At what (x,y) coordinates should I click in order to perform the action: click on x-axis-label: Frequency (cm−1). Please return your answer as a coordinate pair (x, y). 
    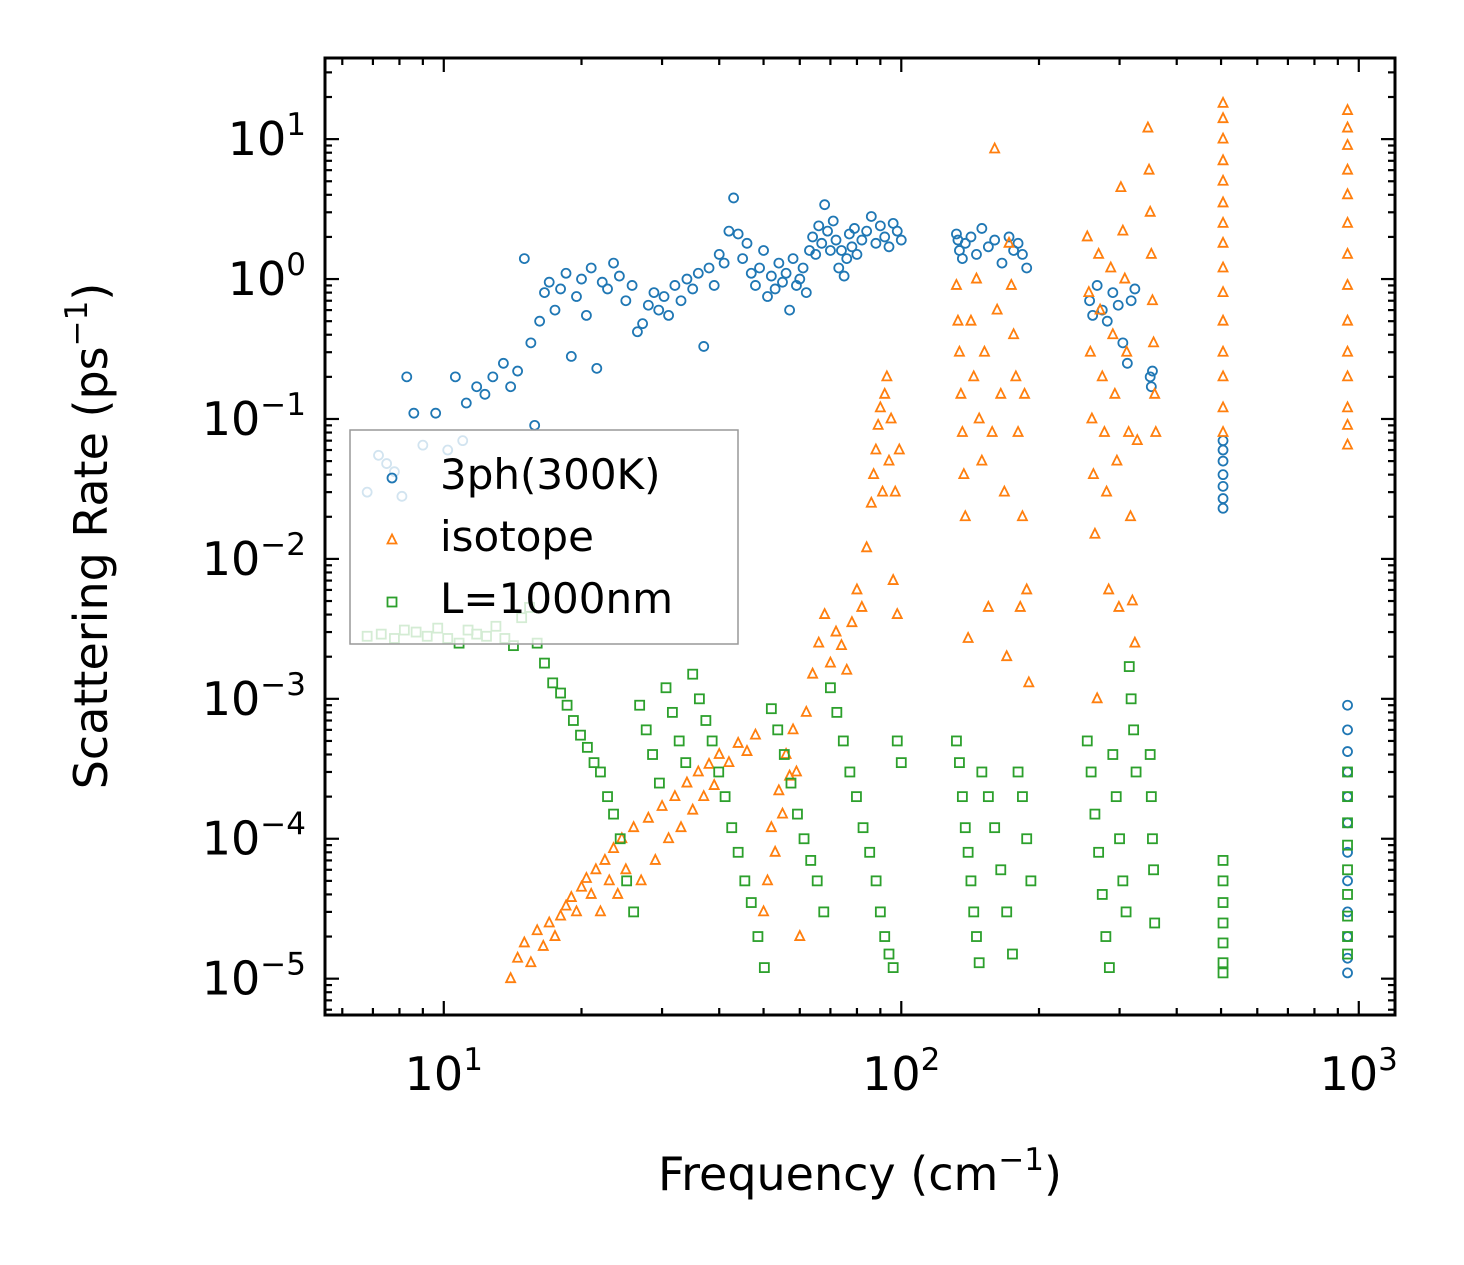
    Looking at the image, I should click on (860, 1171).